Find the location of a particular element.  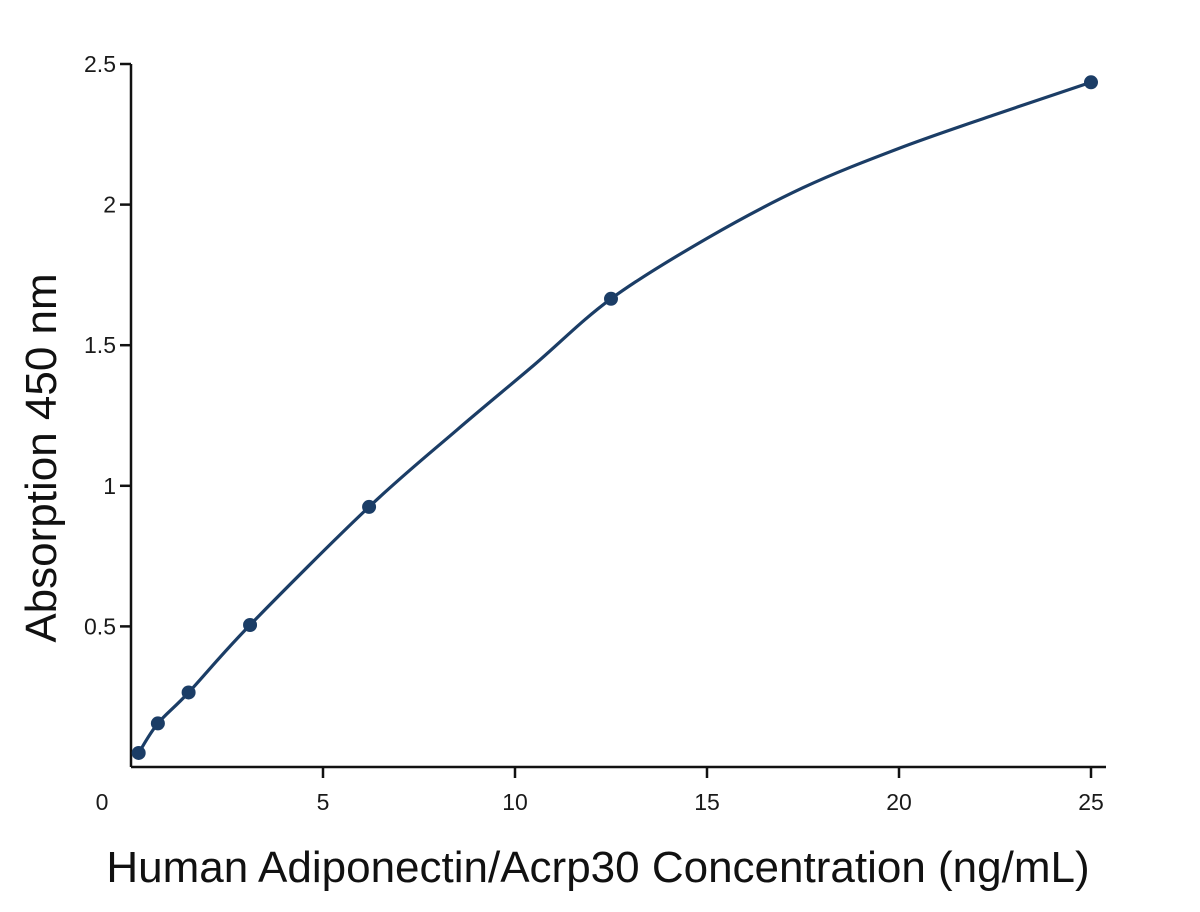

y-tick-label: 2.5 is located at coordinates (100, 64).